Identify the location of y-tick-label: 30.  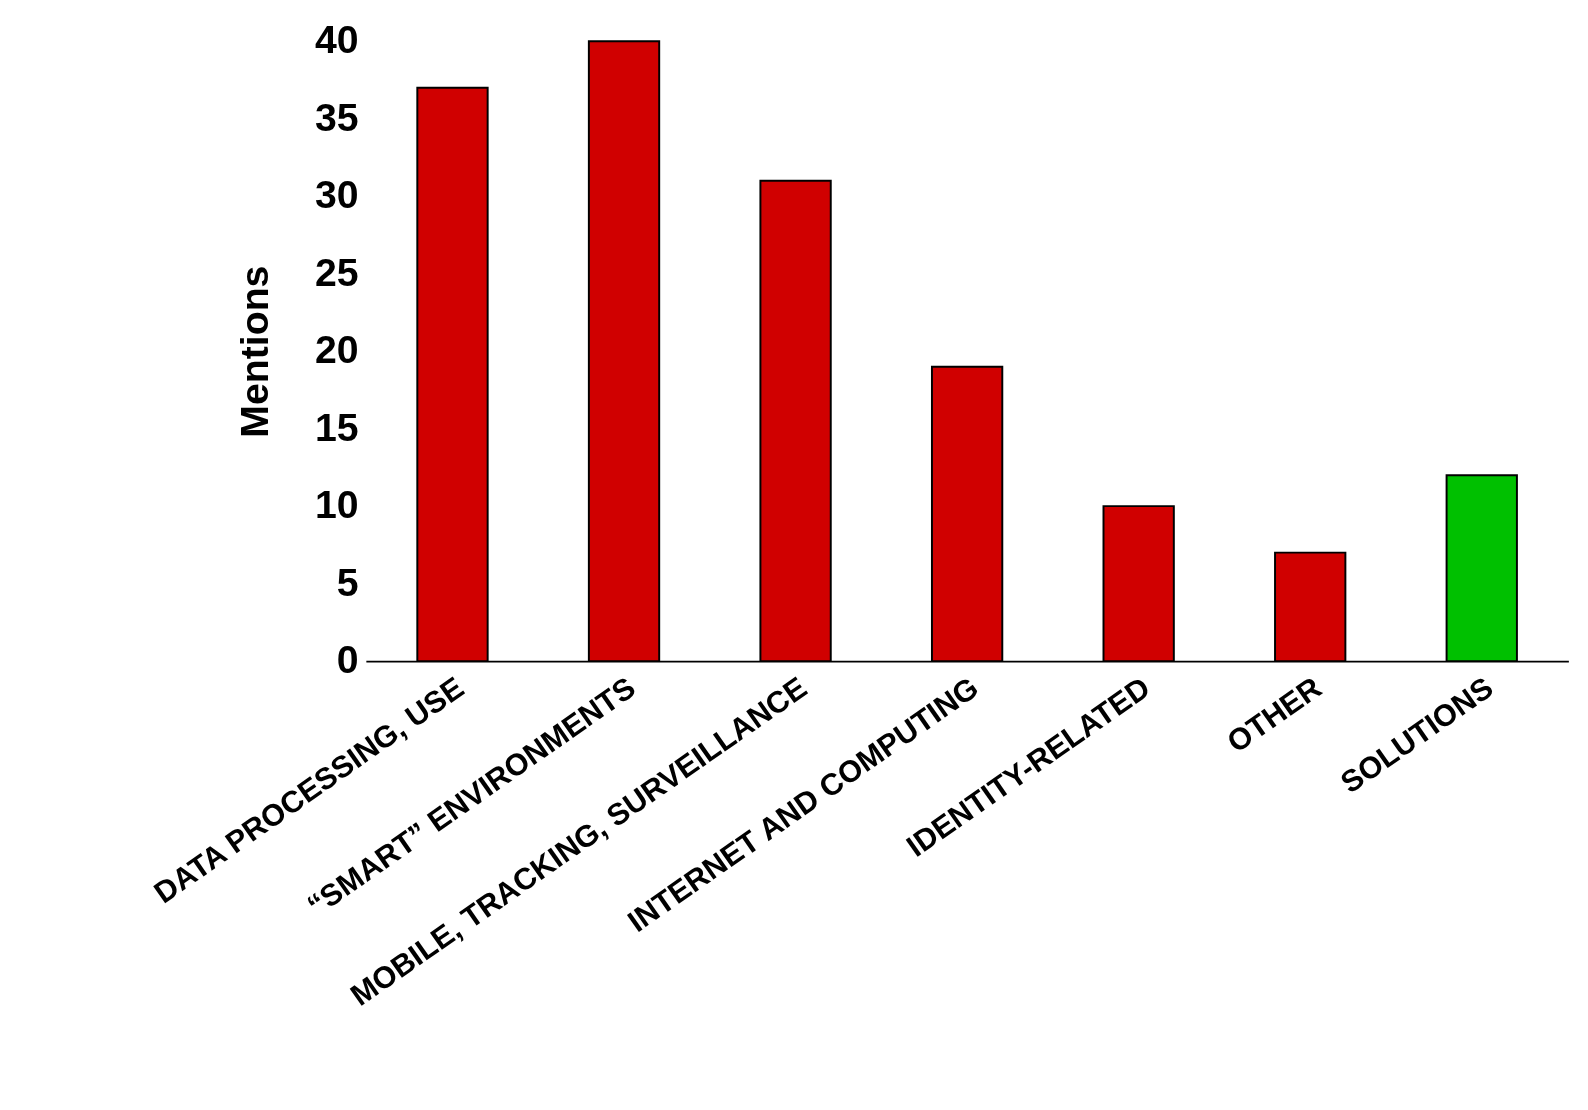
(336, 194).